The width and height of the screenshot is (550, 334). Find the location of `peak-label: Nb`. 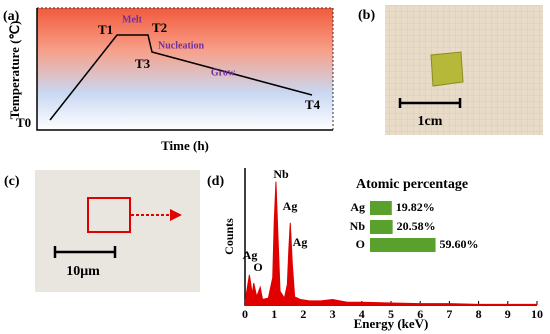

peak-label: Nb is located at coordinates (281, 174).